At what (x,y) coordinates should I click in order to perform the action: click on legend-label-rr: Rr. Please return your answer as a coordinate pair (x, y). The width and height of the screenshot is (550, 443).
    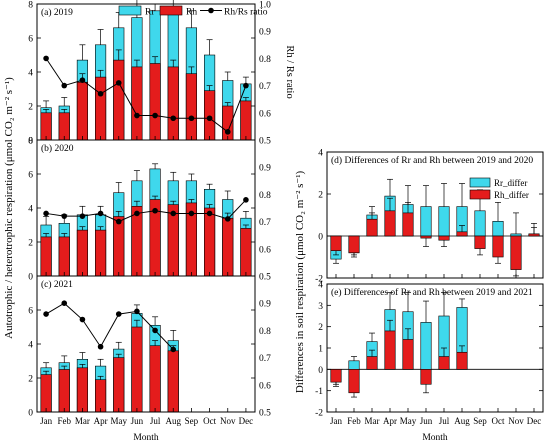
    Looking at the image, I should click on (150, 13).